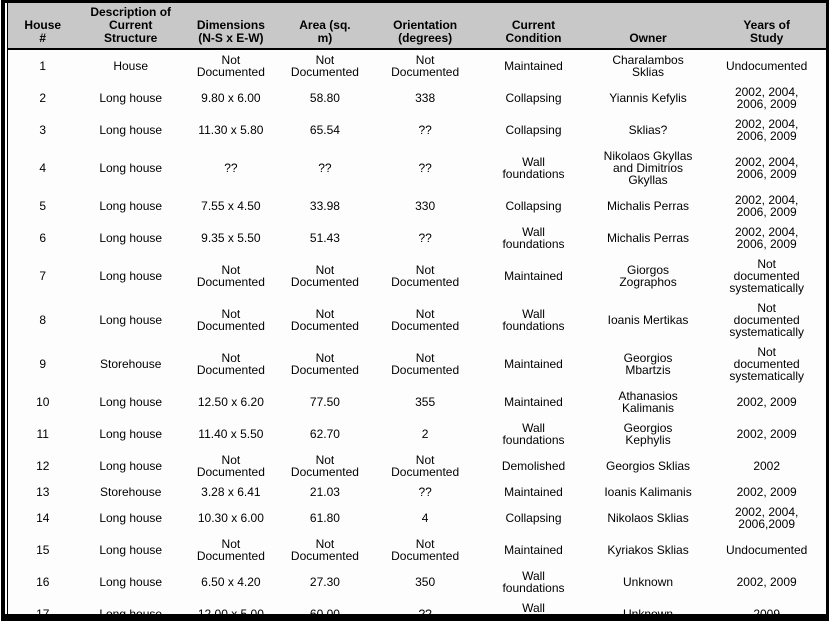  Describe the element at coordinates (648, 466) in the screenshot. I see `cell-owner: Georgios Sklias` at that location.